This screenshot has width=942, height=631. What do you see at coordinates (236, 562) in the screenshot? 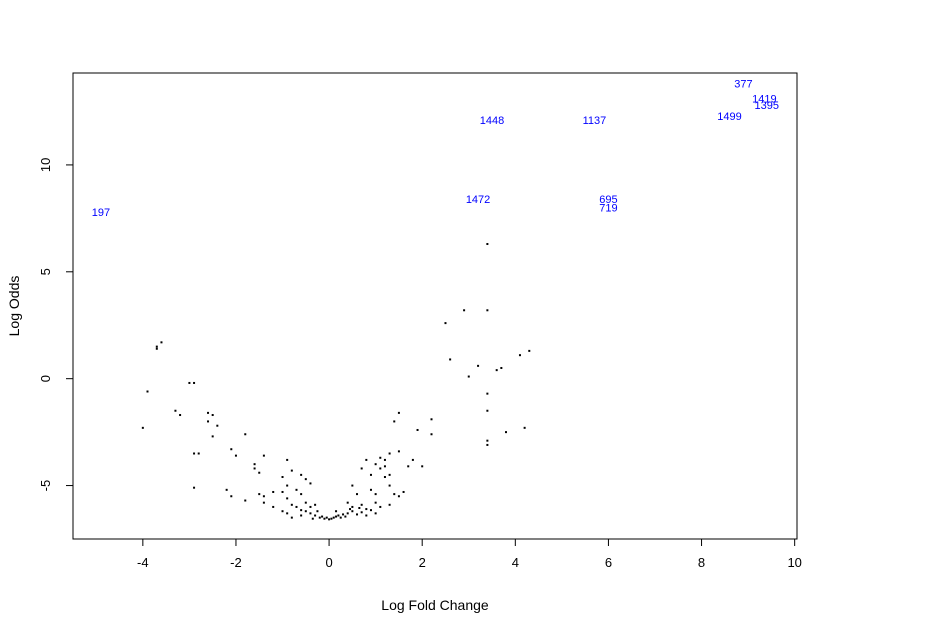
I see `x-tick-label: -2` at bounding box center [236, 562].